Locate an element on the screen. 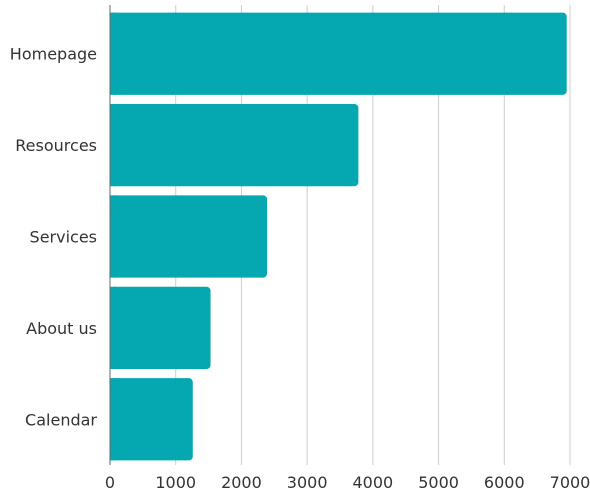  bar-left-edge-homepage is located at coordinates (113, 53).